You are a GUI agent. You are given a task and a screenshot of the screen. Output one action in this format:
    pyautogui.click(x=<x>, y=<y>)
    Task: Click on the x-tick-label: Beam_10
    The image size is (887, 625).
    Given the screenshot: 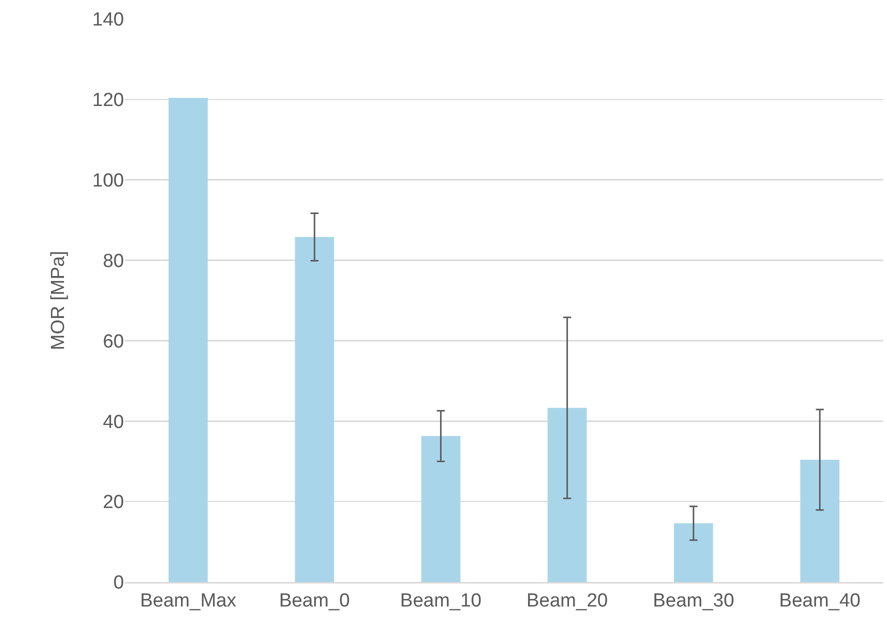 What is the action you would take?
    pyautogui.click(x=441, y=601)
    